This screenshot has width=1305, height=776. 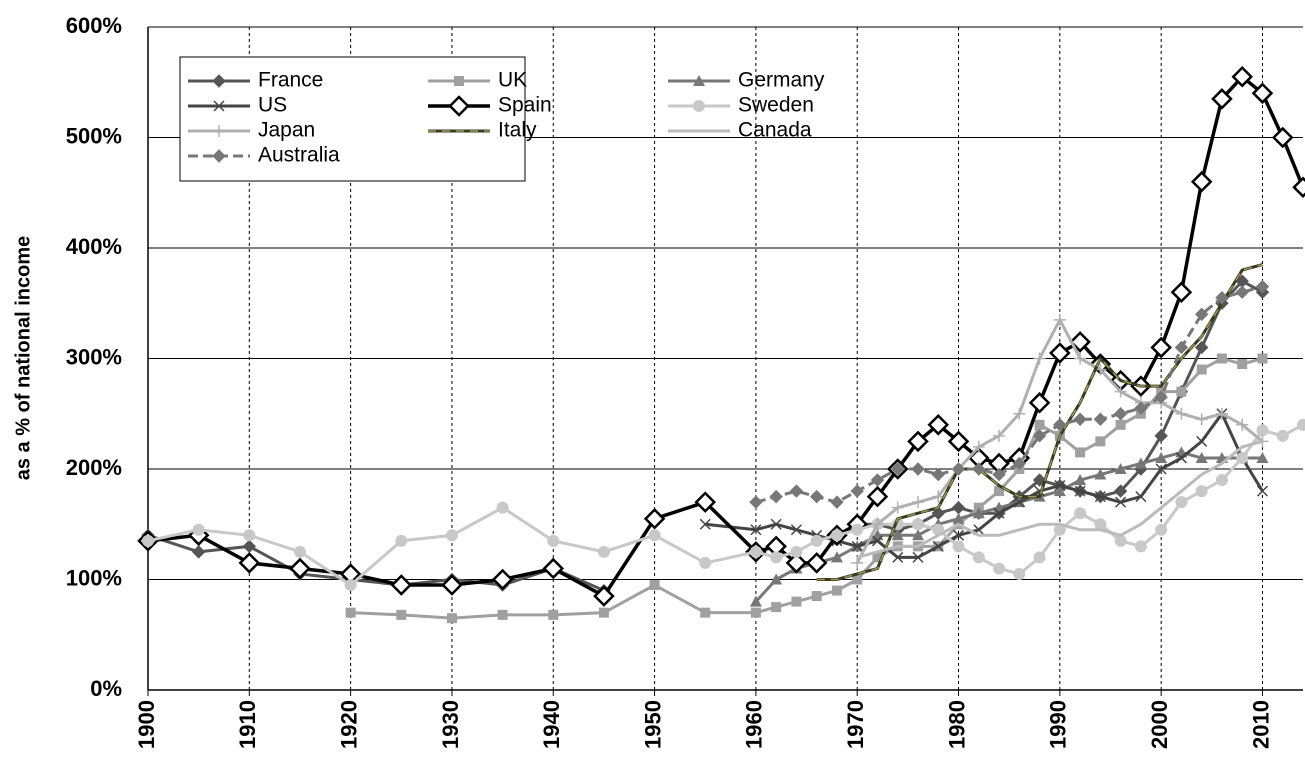 I want to click on y-tick-label: 100%, so click(x=94, y=577).